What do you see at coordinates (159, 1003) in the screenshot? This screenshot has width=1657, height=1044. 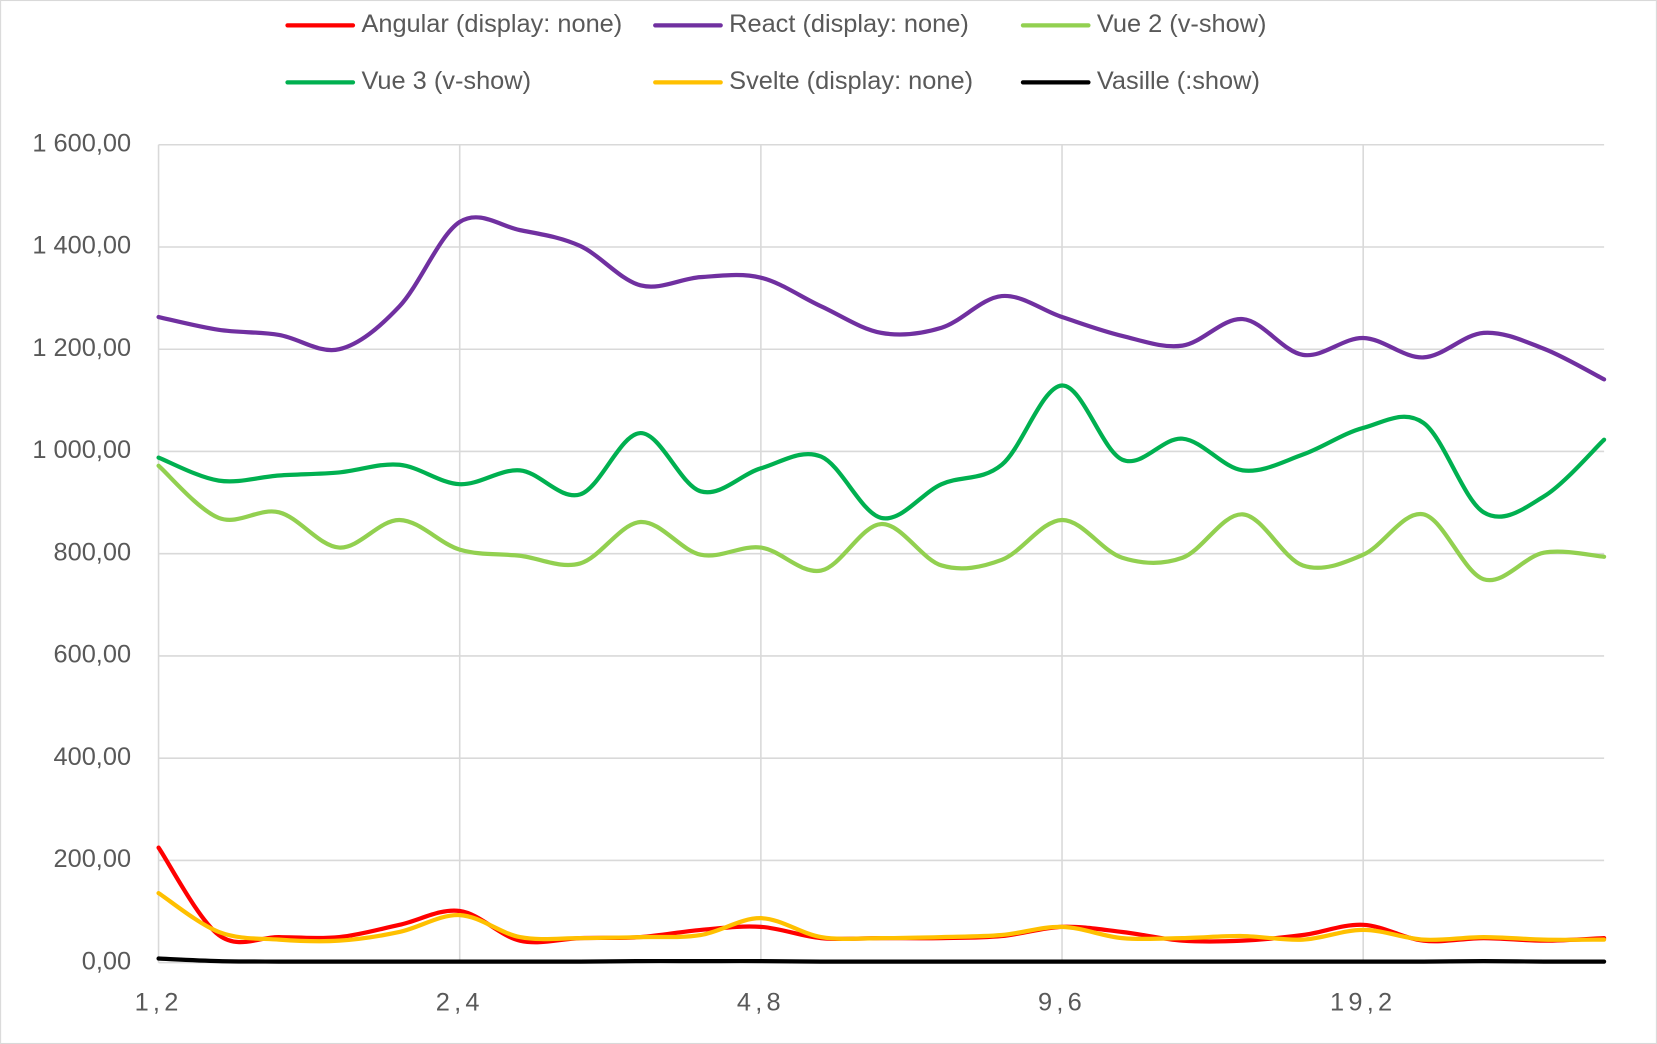 I see `x-tick-label: 1,2` at bounding box center [159, 1003].